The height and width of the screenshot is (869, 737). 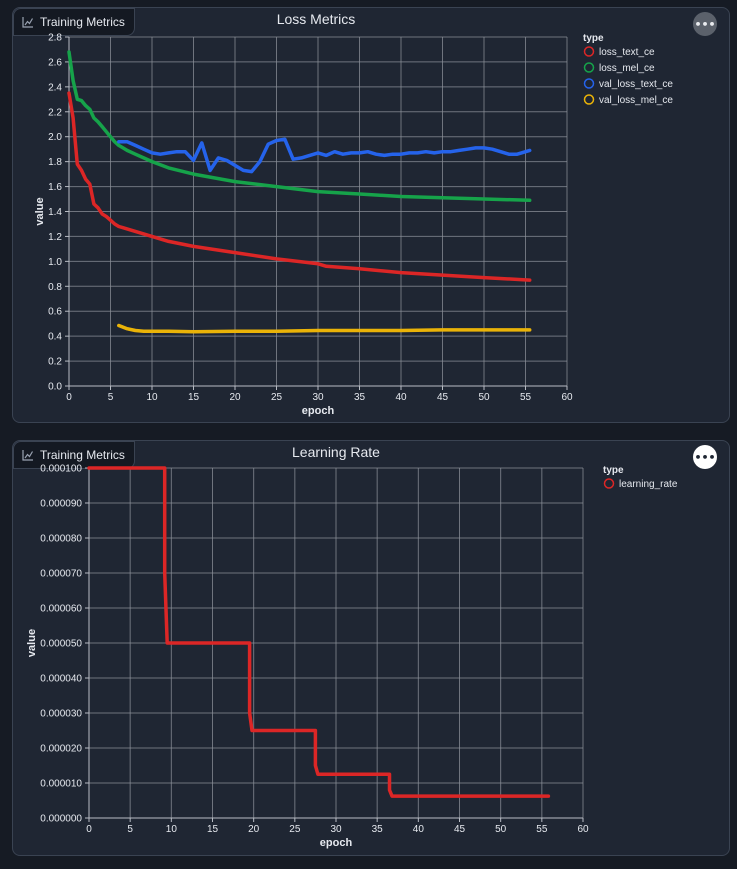 I want to click on y-tick-label: 0.000020, so click(x=61, y=749).